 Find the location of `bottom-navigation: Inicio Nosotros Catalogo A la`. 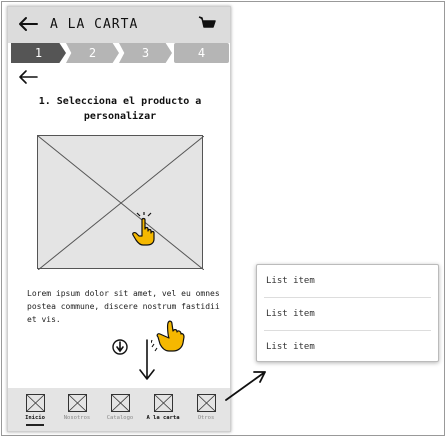

bottom-navigation: Inicio Nosotros Catalogo A la is located at coordinates (119, 409).